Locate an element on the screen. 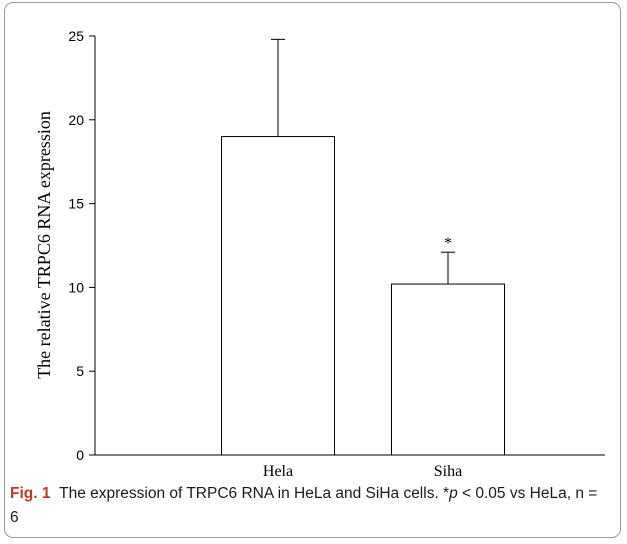 The width and height of the screenshot is (627, 544). significance-marker: * is located at coordinates (448, 243).